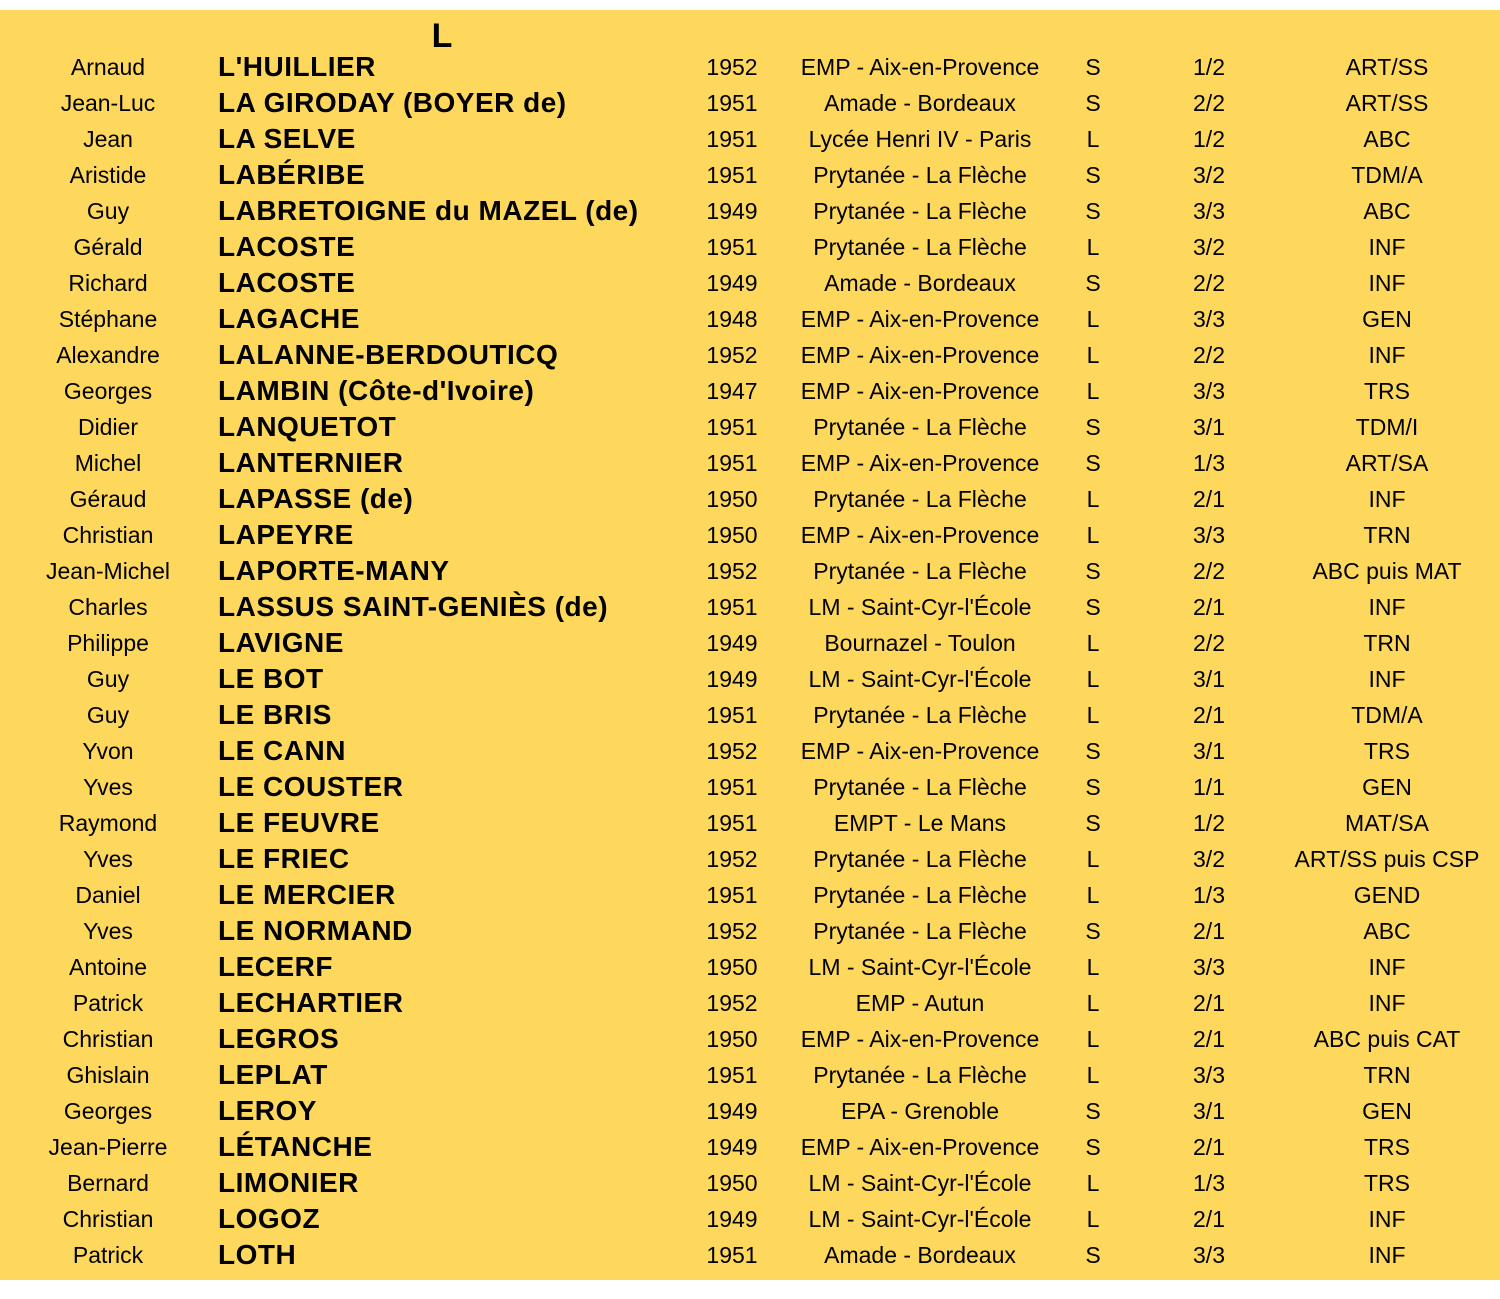 The image size is (1500, 1299). What do you see at coordinates (732, 1003) in the screenshot?
I see `year: 1952` at bounding box center [732, 1003].